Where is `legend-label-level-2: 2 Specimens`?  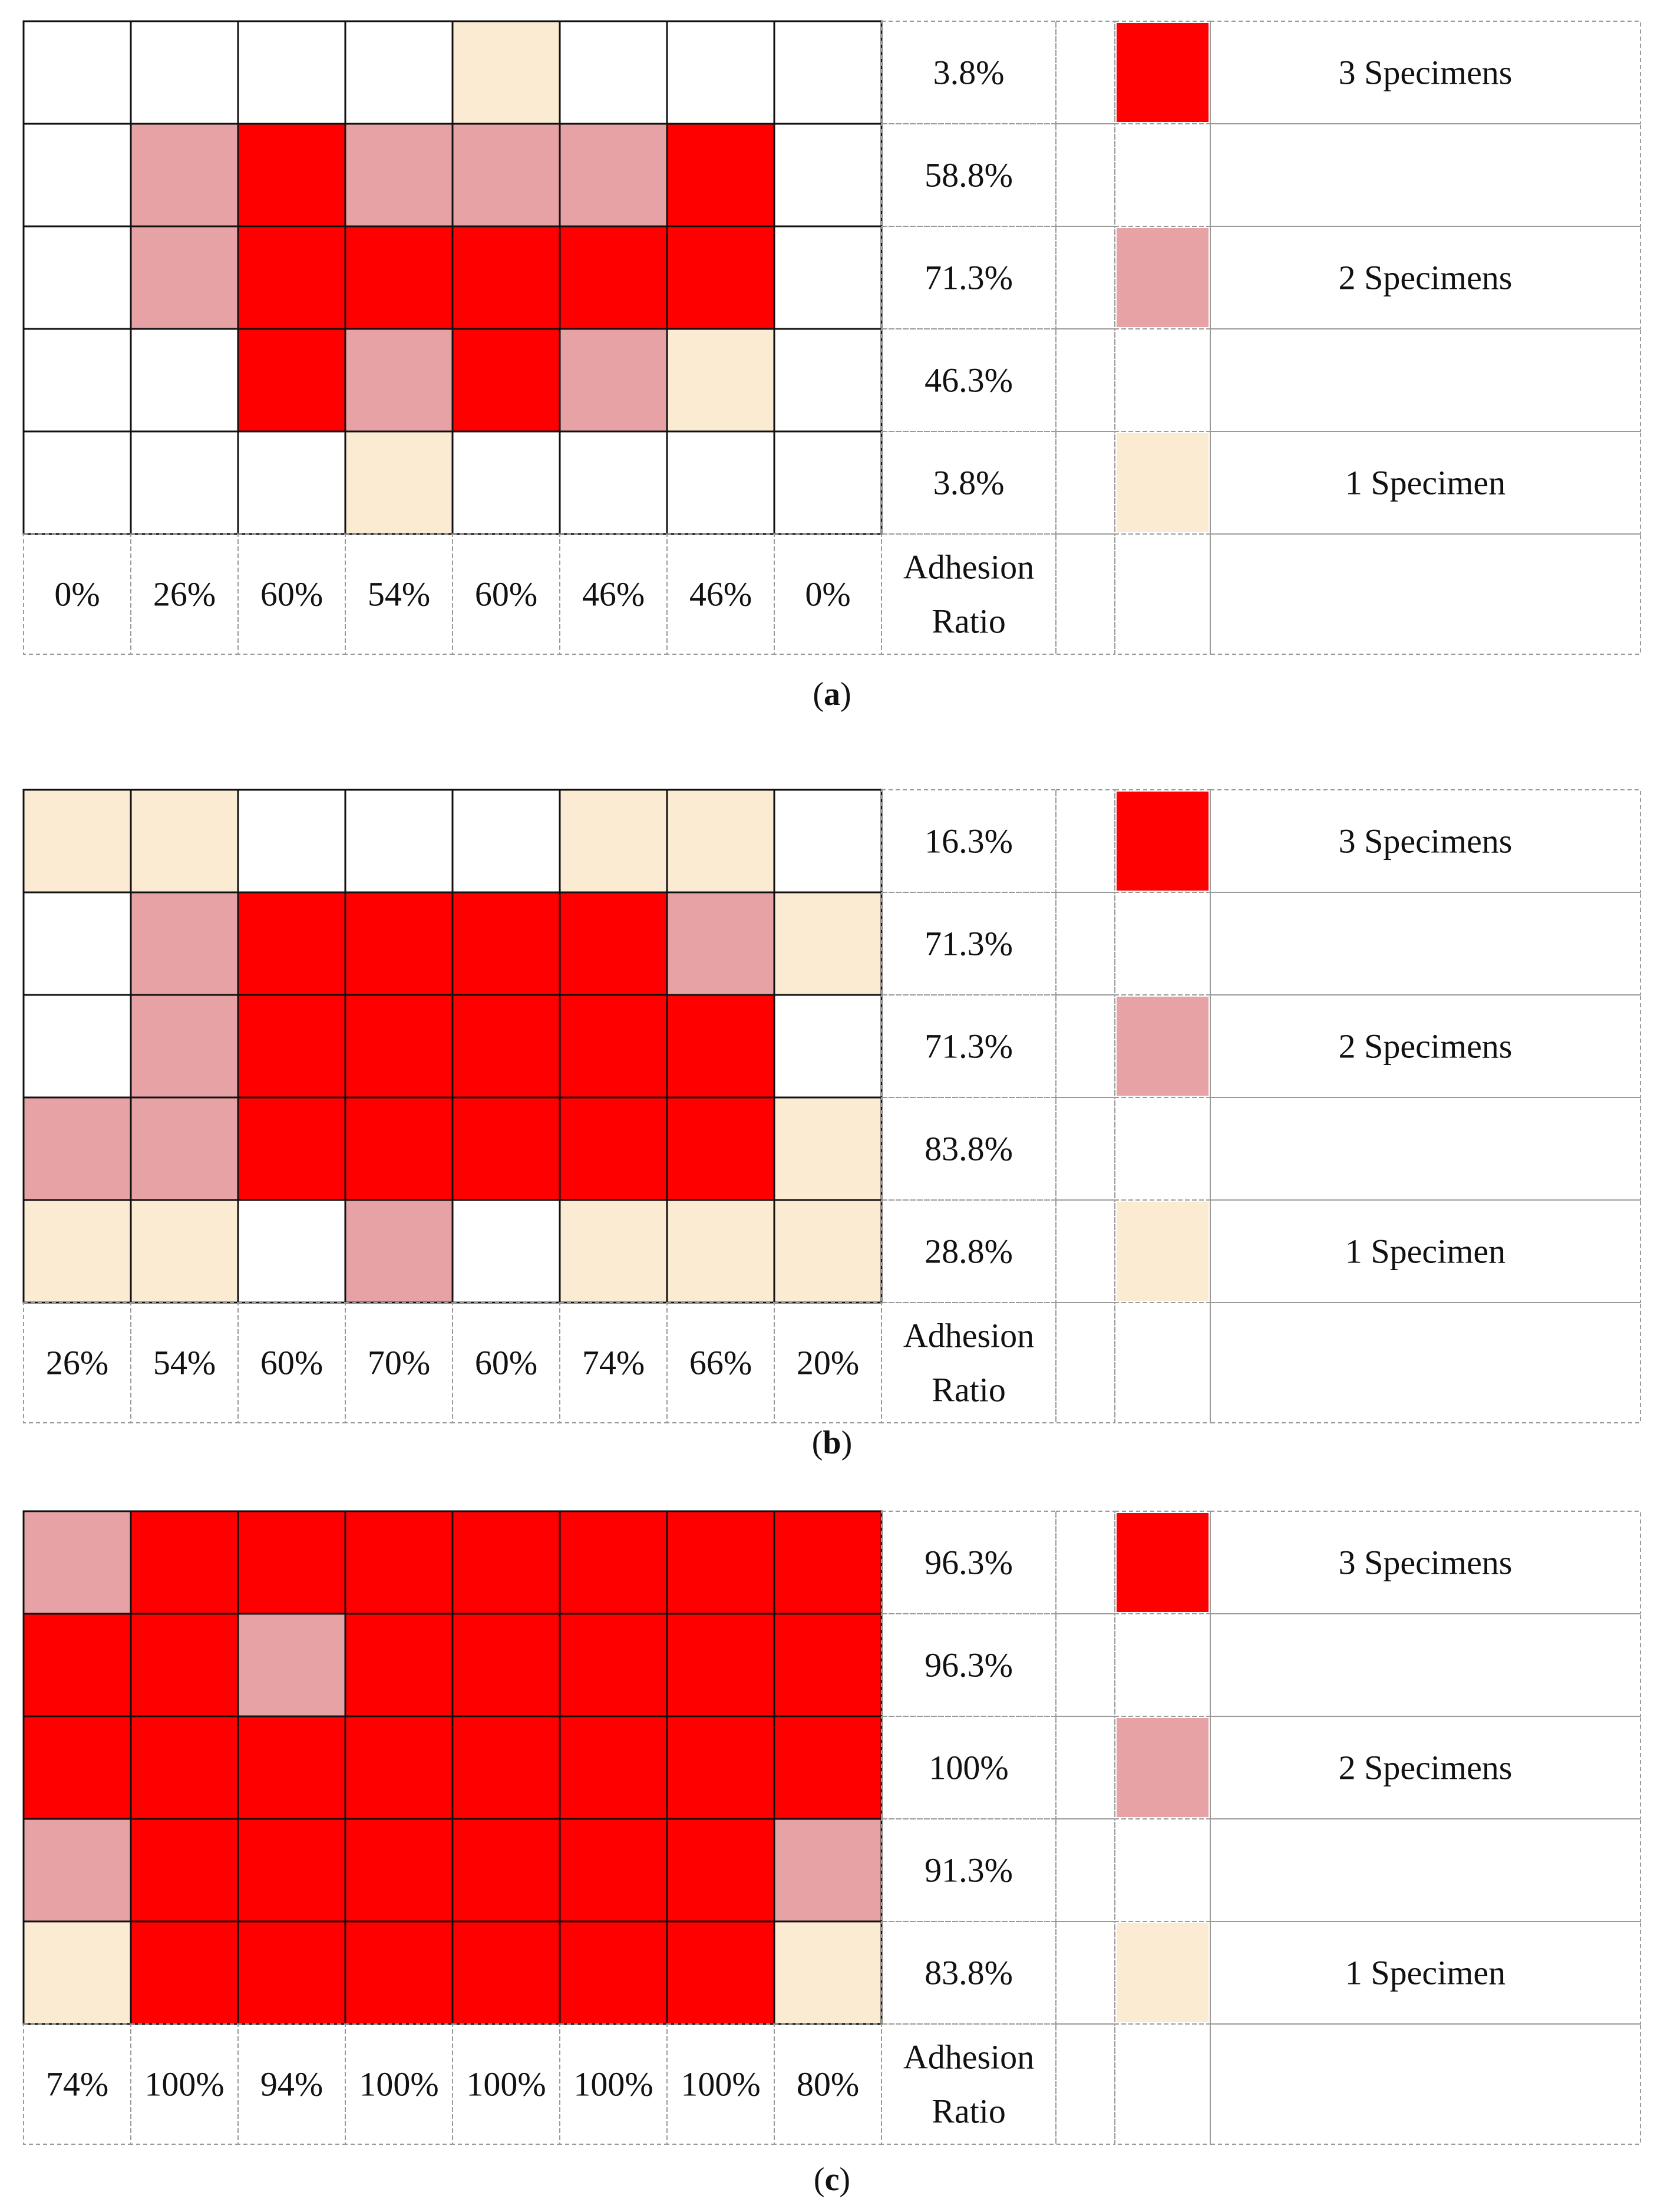
legend-label-level-2: 2 Specimens is located at coordinates (1426, 278).